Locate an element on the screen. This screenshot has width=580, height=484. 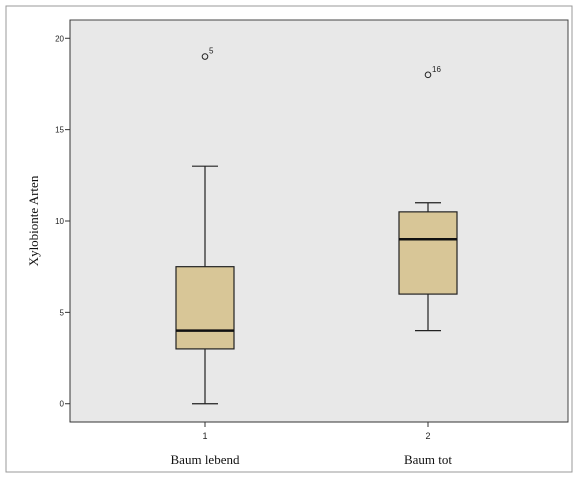
y-tick-label: 10 is located at coordinates (59, 221).